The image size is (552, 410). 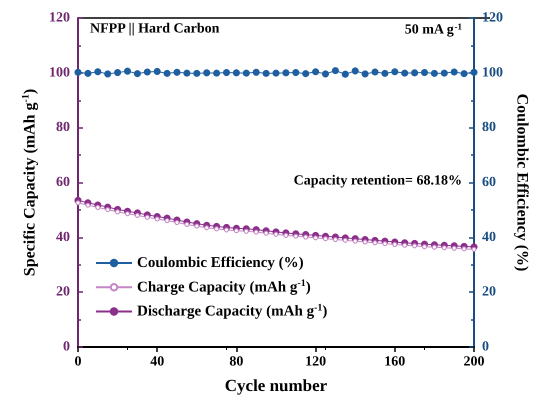 What do you see at coordinates (489, 128) in the screenshot?
I see `y2-tick-label: 80` at bounding box center [489, 128].